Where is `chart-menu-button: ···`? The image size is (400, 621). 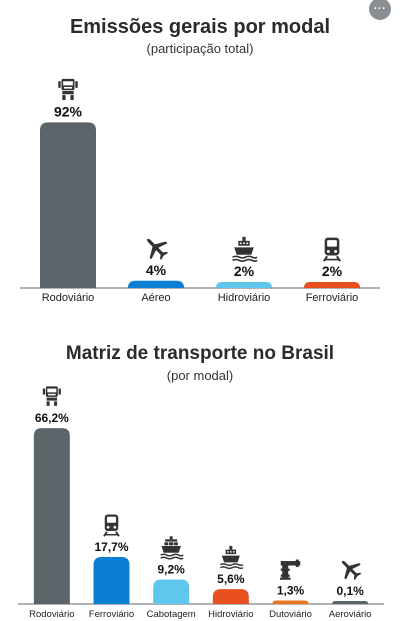
chart-menu-button: ··· is located at coordinates (380, 10).